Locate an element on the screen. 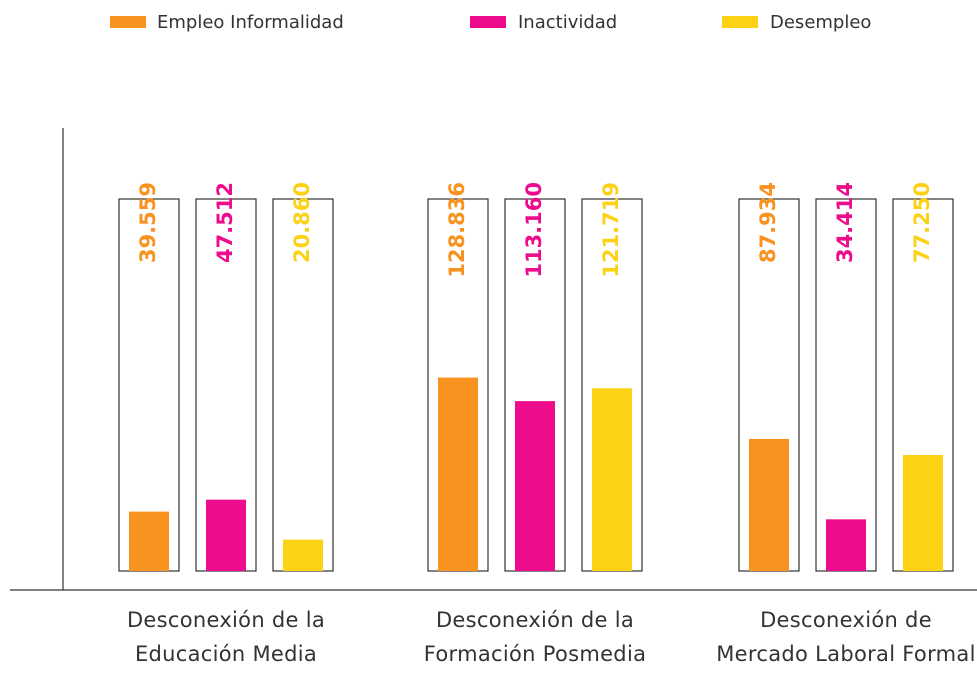 The image size is (977, 693). x-tick-label: Desconexión de Mercado Laboral Formal is located at coordinates (846, 637).